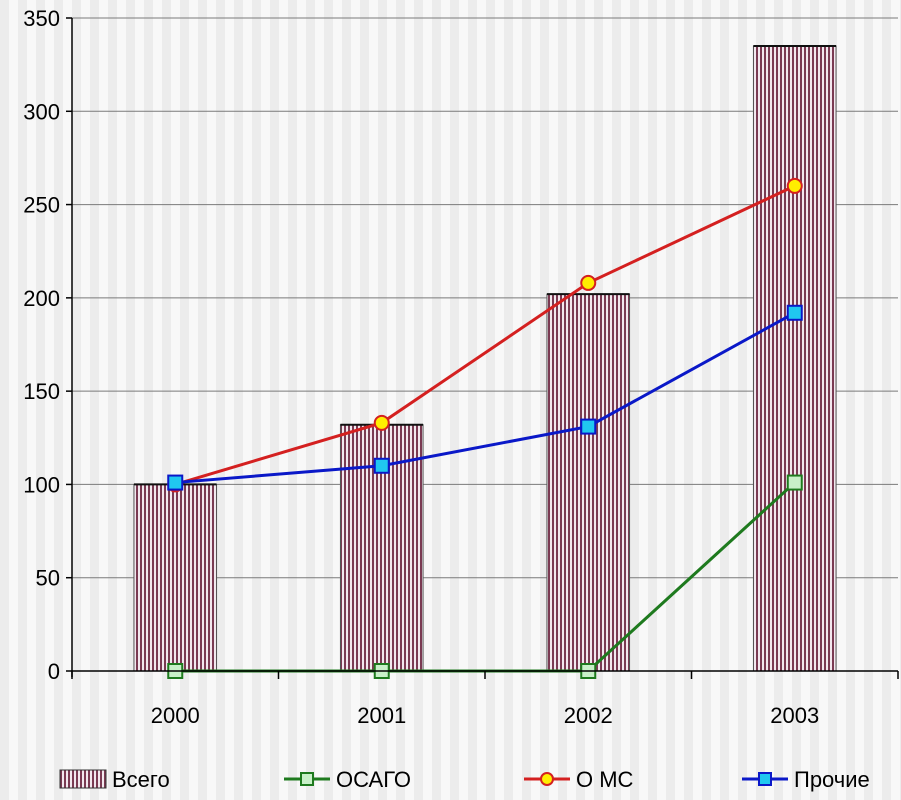 Image resolution: width=901 pixels, height=800 pixels. What do you see at coordinates (141, 779) in the screenshot?
I see `legend-label: Всего` at bounding box center [141, 779].